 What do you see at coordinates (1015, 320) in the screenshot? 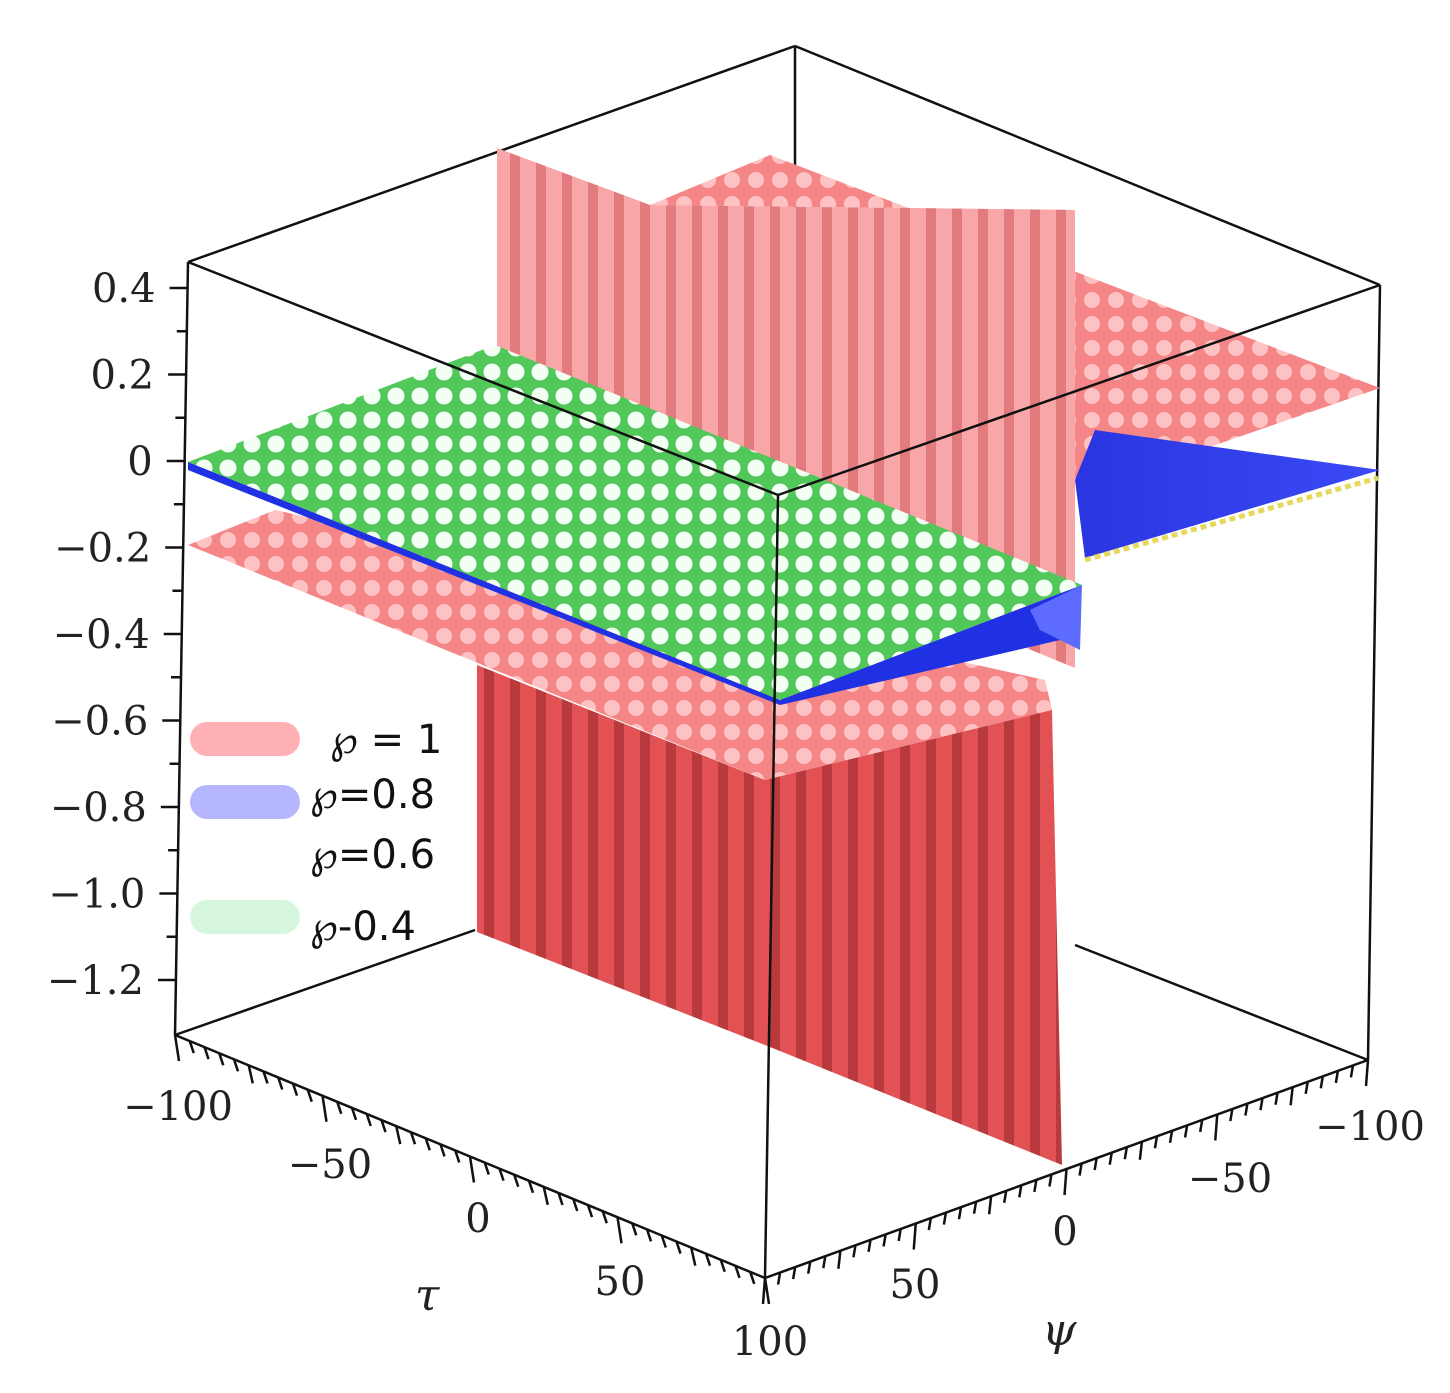
I see `surface-red-upper-plateau` at bounding box center [1015, 320].